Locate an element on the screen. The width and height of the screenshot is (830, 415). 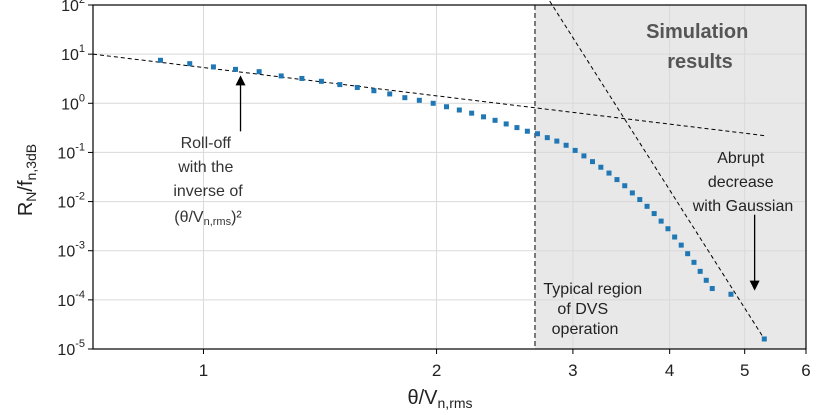
rolloff-line-1: Roll-off is located at coordinates (206, 143).